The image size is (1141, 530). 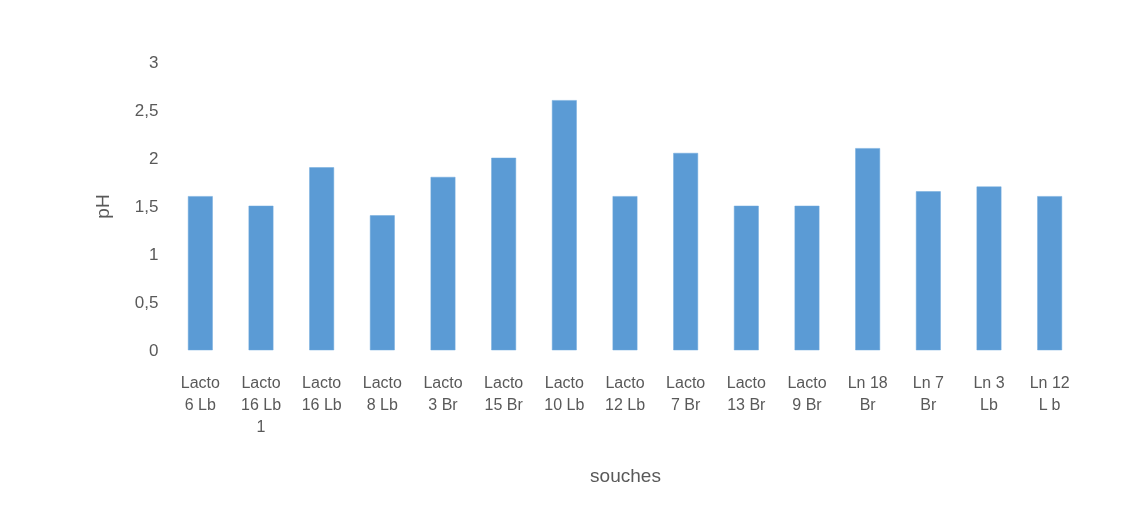 I want to click on x-tick-label: Lacto 16 Lb, so click(x=321, y=393).